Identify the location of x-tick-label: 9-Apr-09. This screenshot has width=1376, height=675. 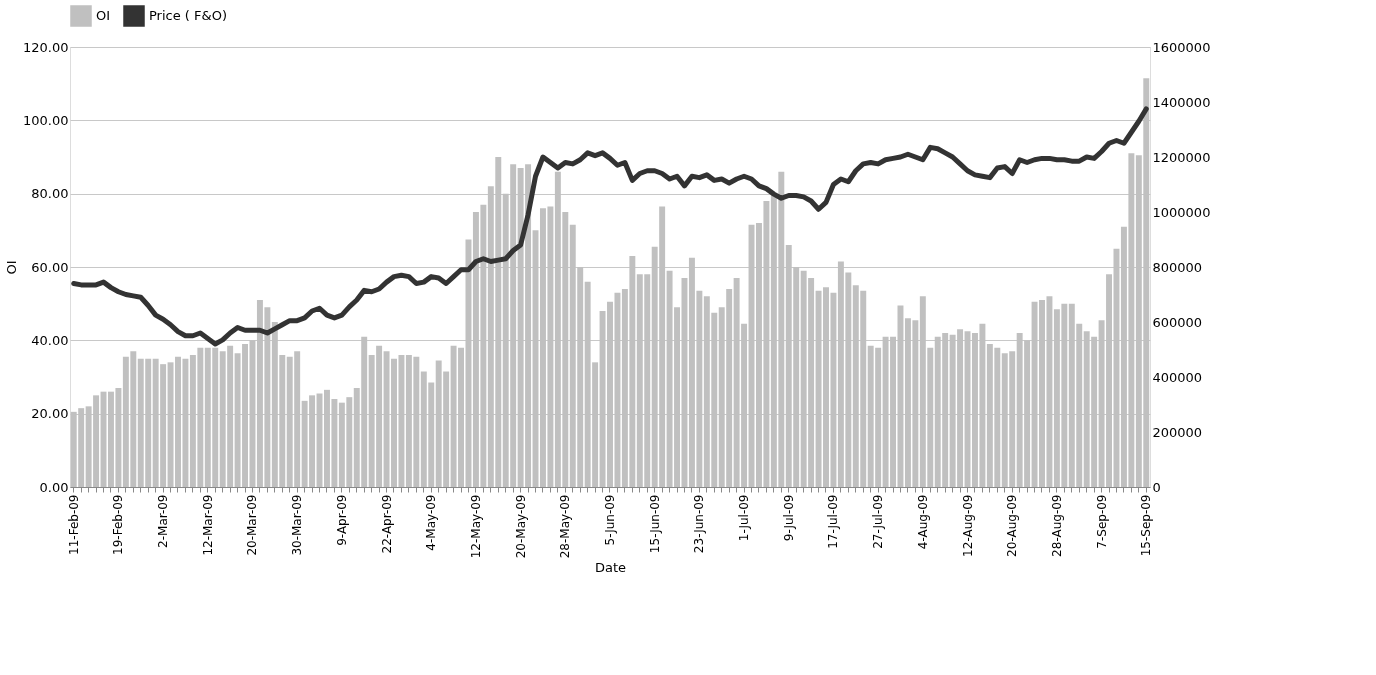
(341, 520).